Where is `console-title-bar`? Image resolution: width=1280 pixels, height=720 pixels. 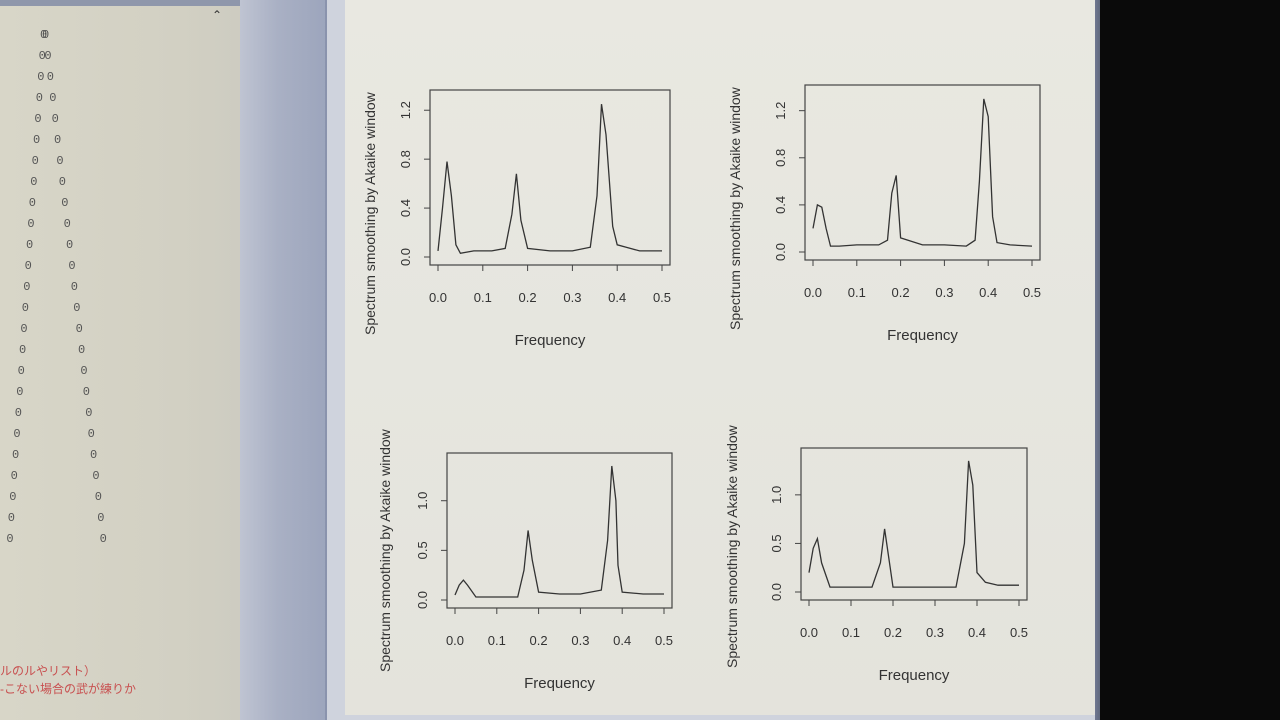
console-title-bar is located at coordinates (120, 3).